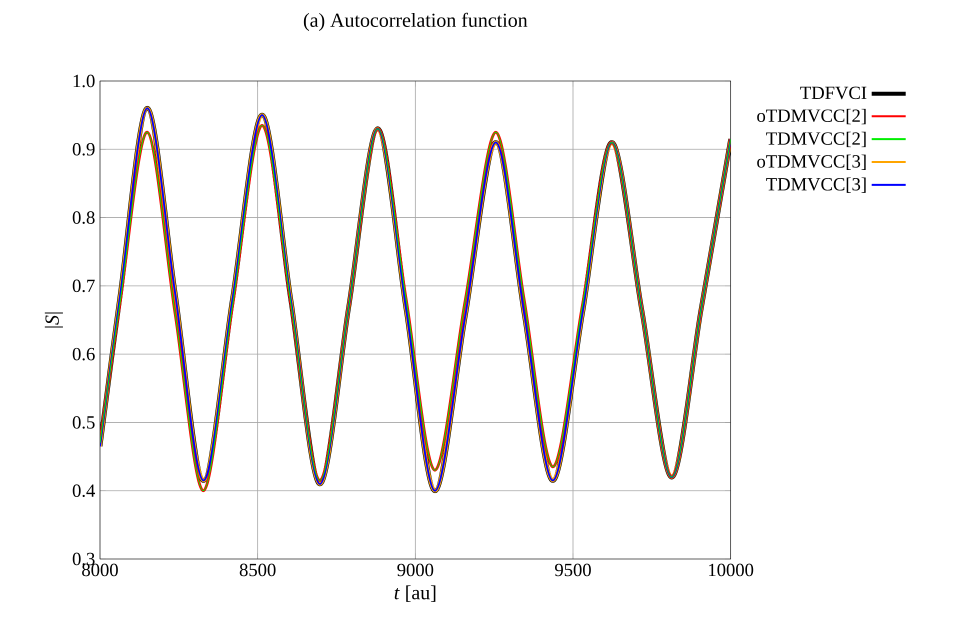  I want to click on x-tick-label: 9000, so click(415, 570).